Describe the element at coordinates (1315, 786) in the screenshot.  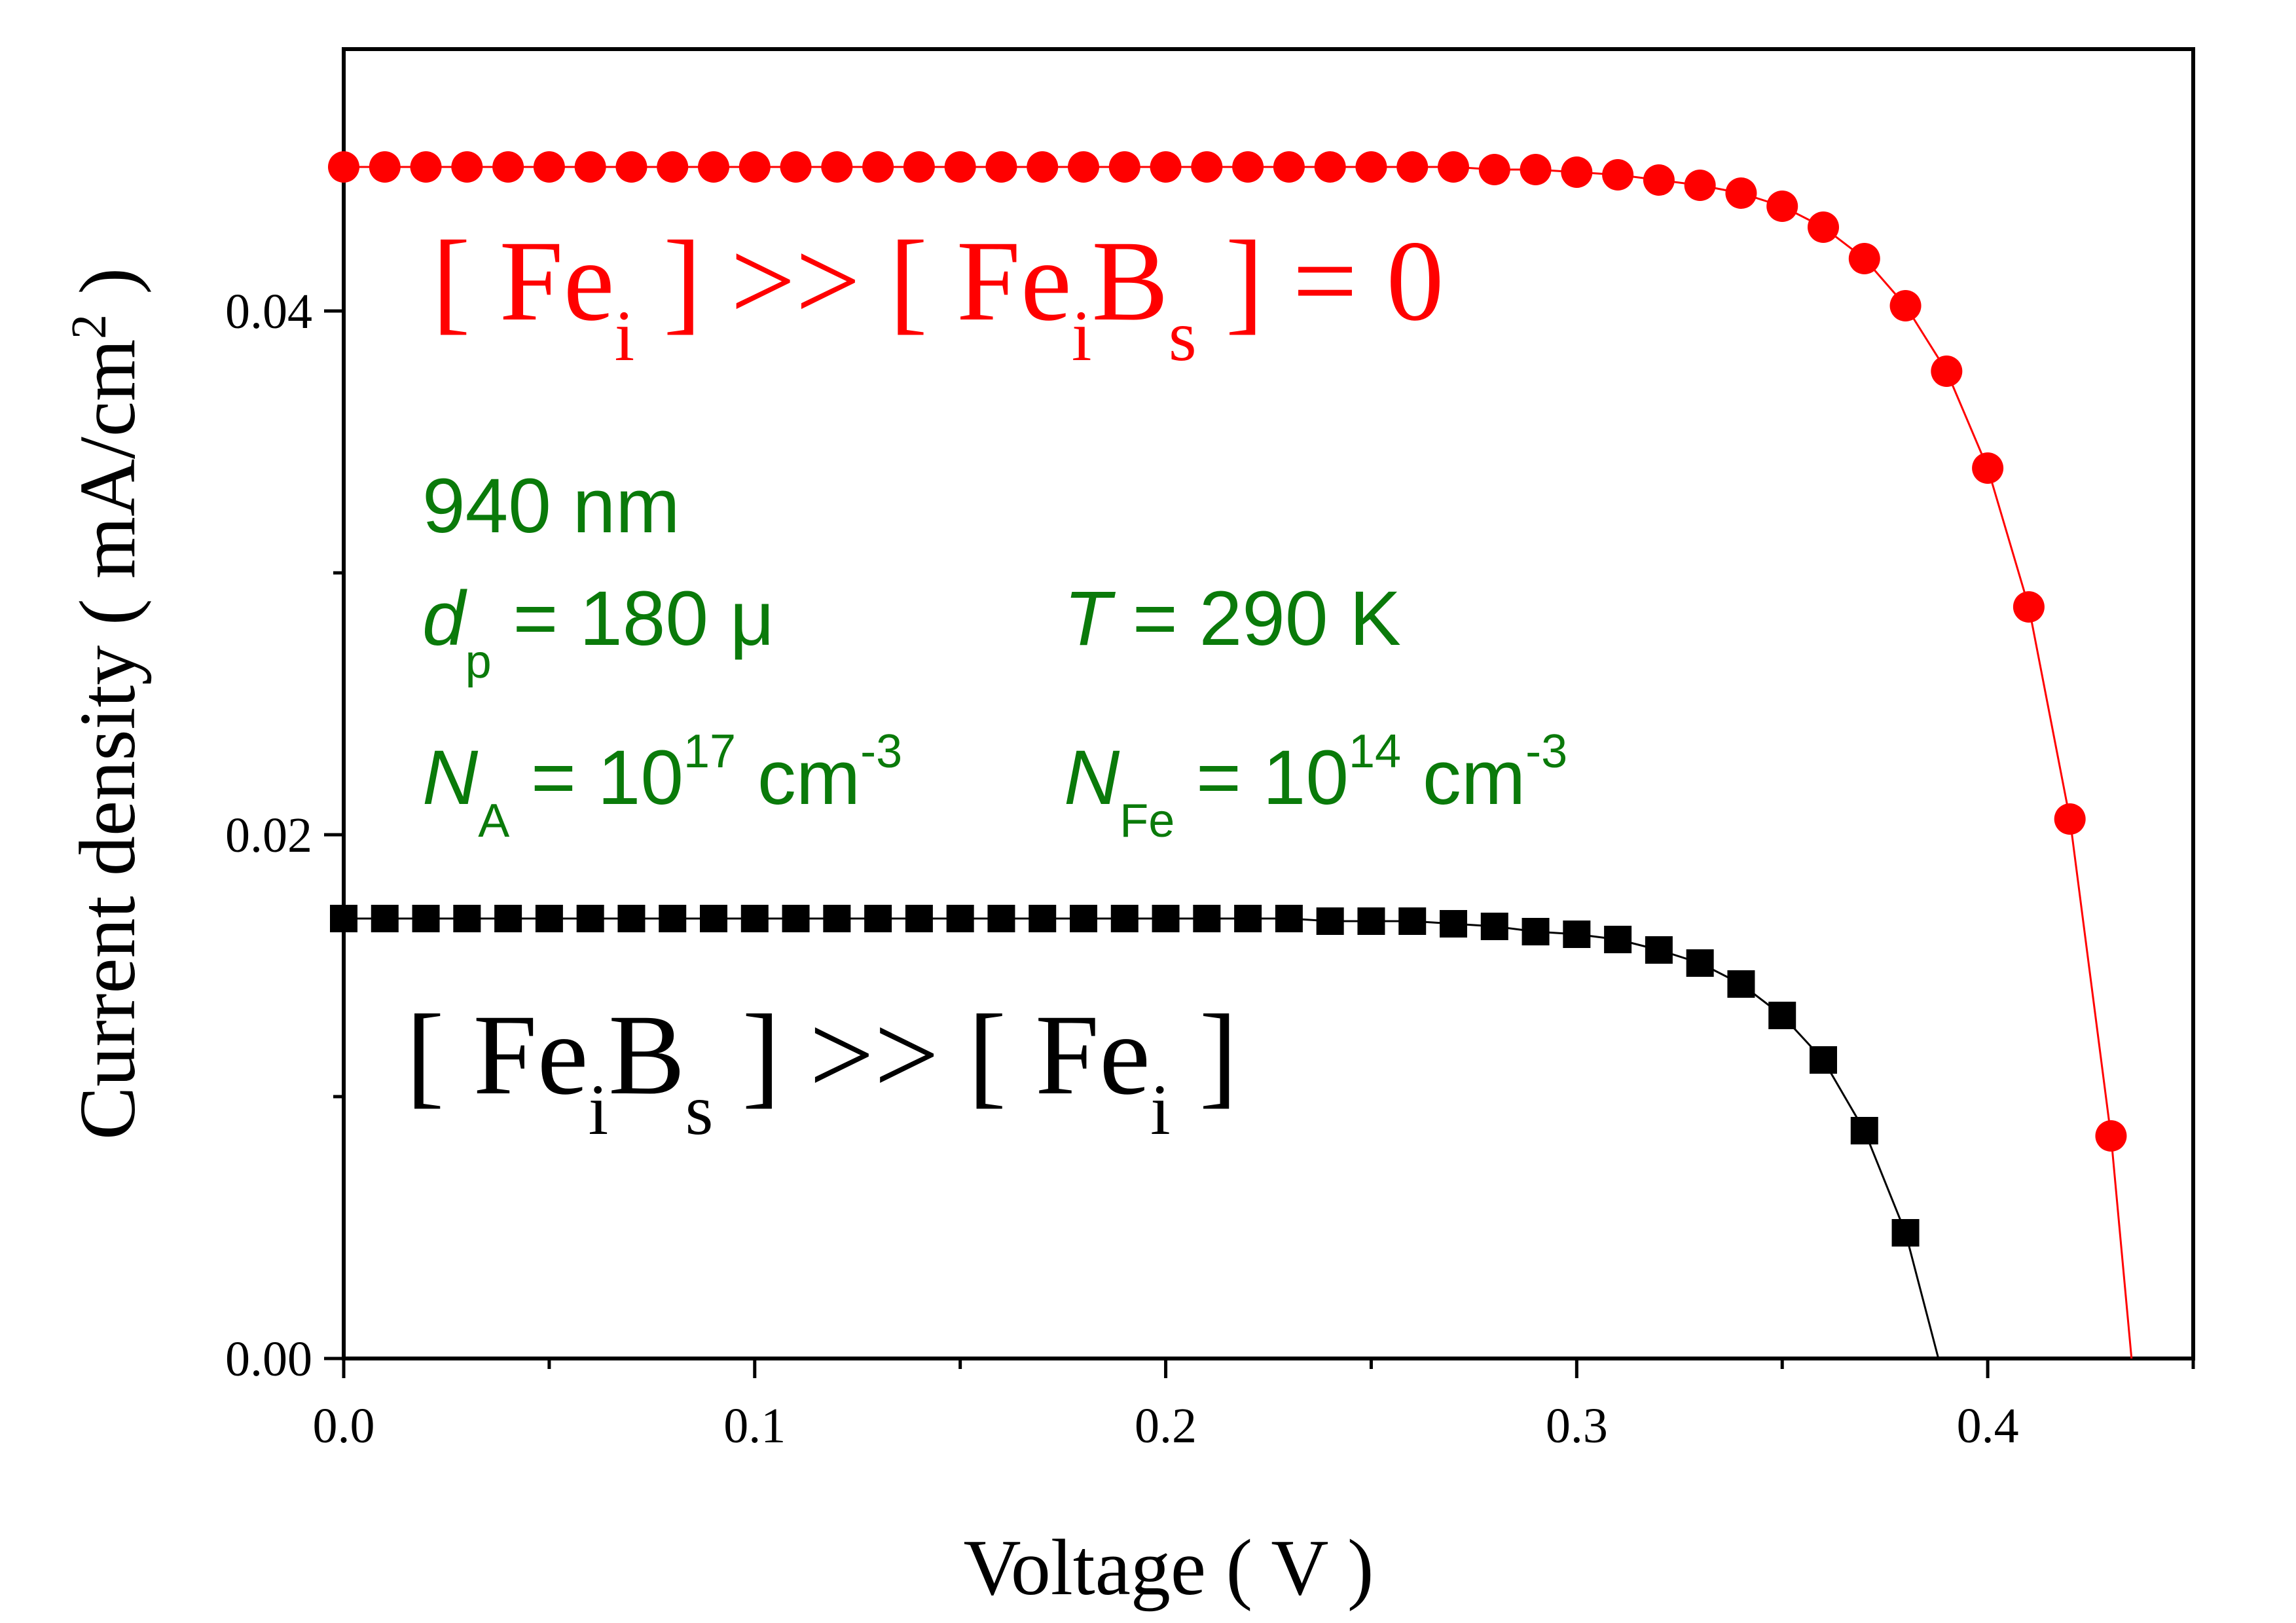
I see `iron-annotation: NFe = 1014 cm-3` at that location.